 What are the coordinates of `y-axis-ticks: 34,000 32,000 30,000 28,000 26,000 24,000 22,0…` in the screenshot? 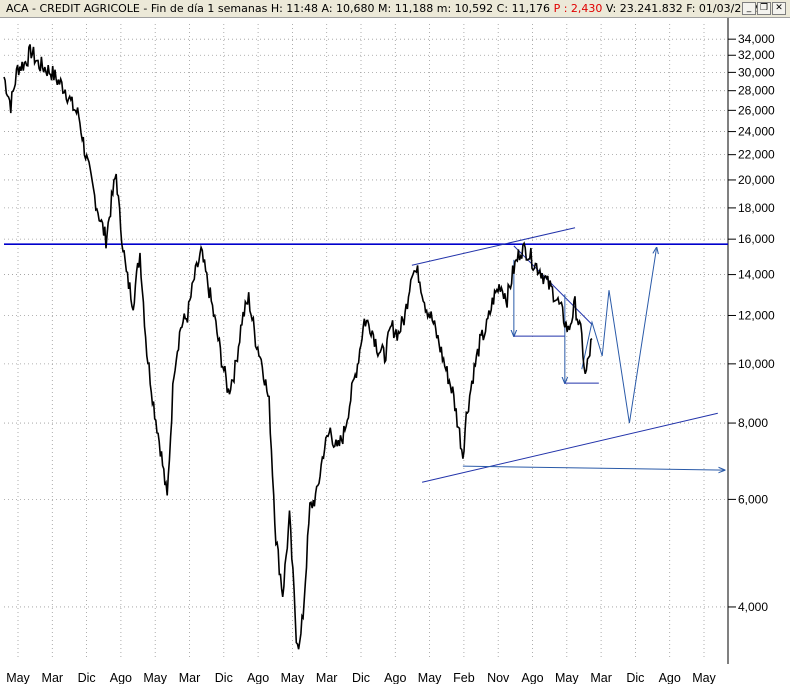 It's located at (751, 341).